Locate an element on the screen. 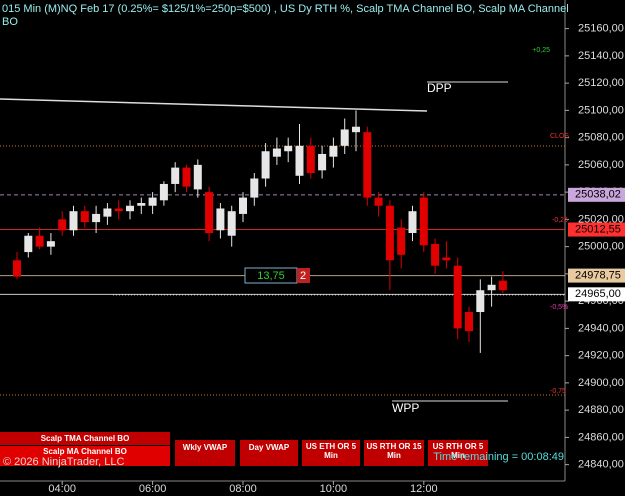 The height and width of the screenshot is (496, 625). position-qty-box is located at coordinates (303, 275).